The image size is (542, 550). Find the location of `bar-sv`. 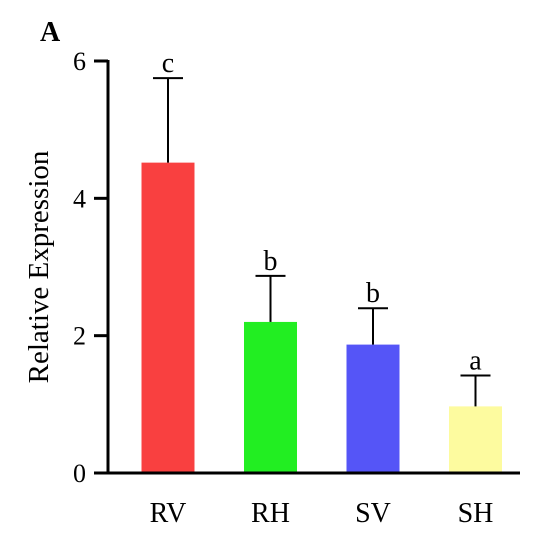

bar-sv is located at coordinates (373, 408).